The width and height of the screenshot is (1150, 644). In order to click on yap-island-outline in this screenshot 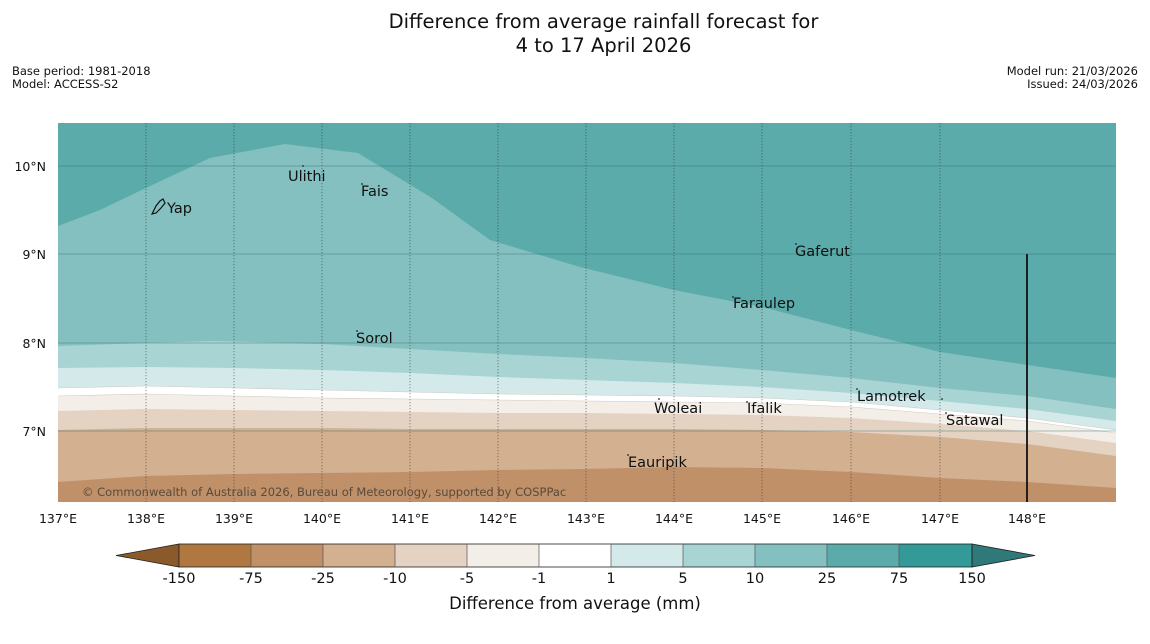, I will do `click(158, 206)`.